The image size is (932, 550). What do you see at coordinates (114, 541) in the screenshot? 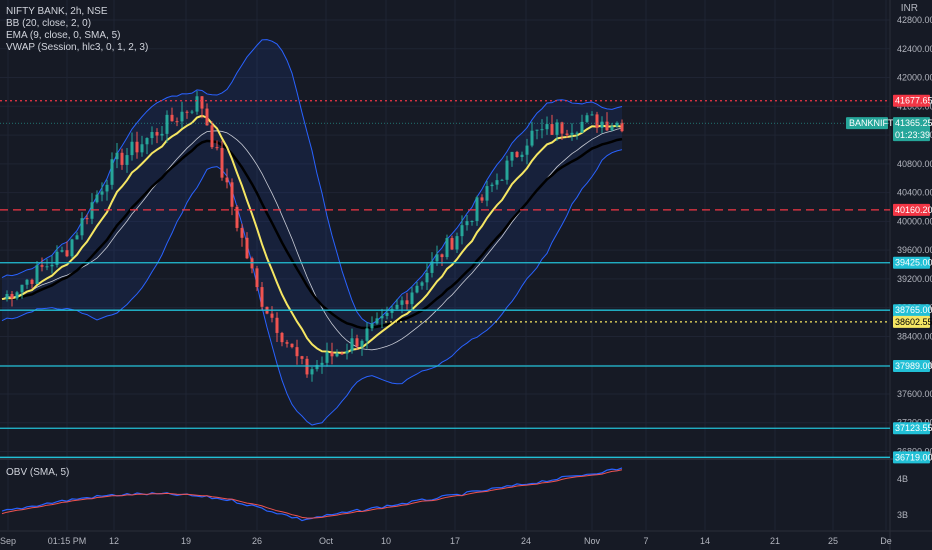
I see `time-tick-label: 12` at bounding box center [114, 541].